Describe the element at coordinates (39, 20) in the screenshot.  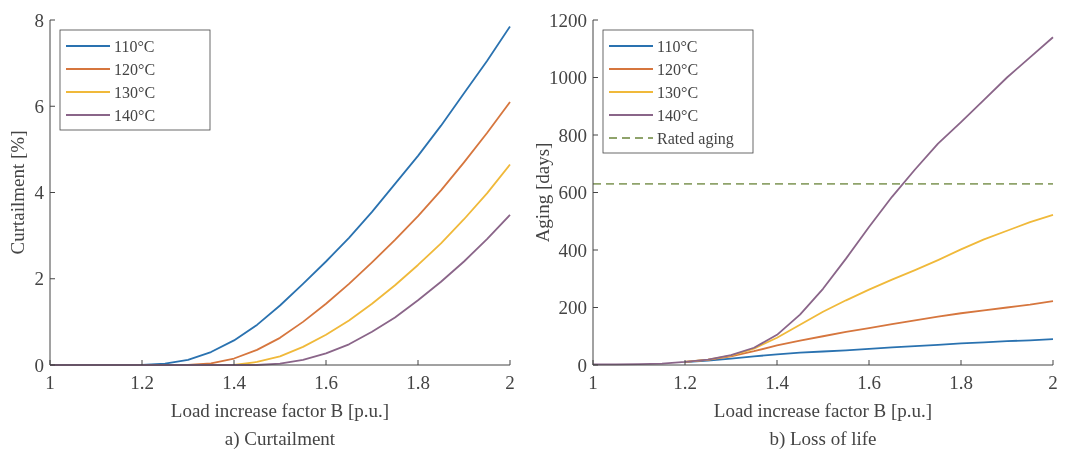
I see `y-tick-label: 8` at that location.